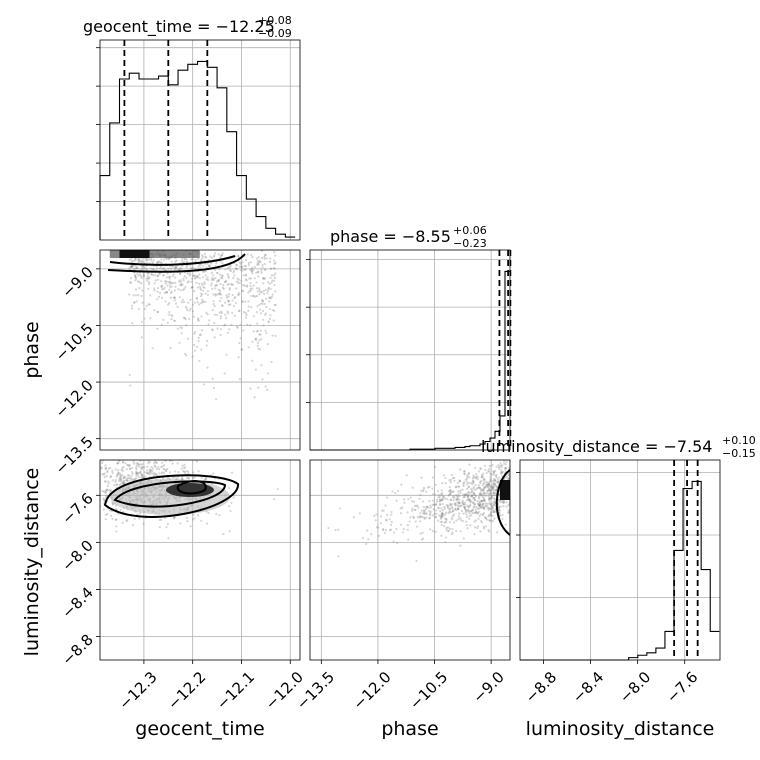  Describe the element at coordinates (739, 440) in the screenshot. I see `title-sup: +0.10` at that location.